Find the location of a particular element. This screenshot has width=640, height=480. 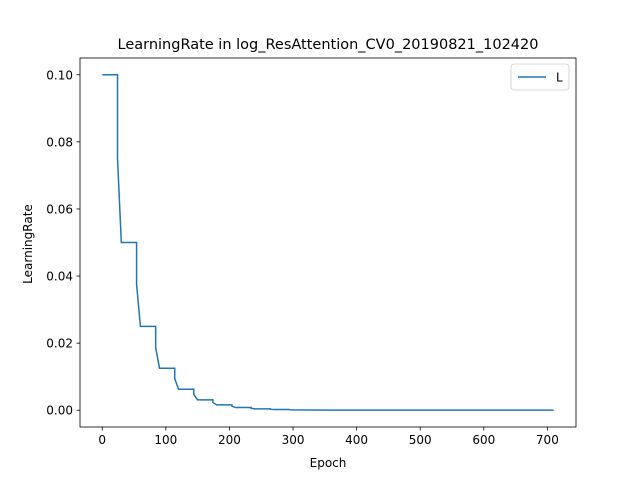

y-tick-label: 0.04 is located at coordinates (59, 277).